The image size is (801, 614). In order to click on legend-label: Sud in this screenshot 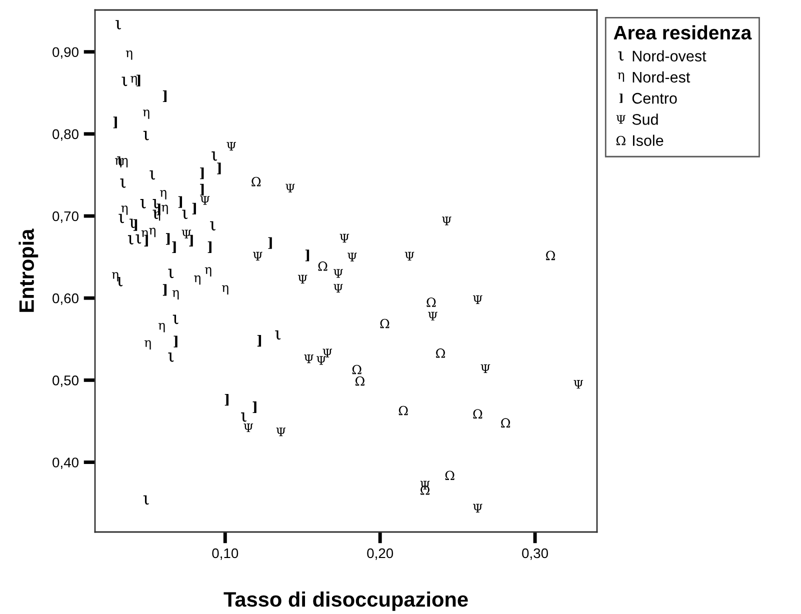, I will do `click(645, 119)`.